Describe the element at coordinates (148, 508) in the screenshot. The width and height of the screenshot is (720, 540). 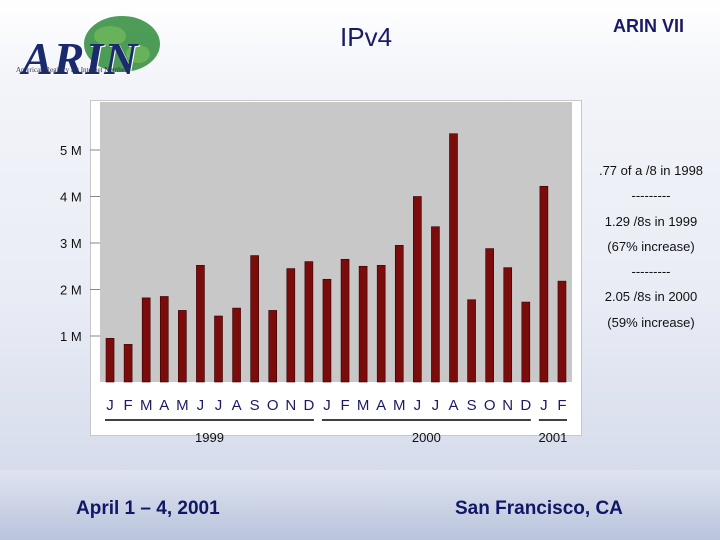
I see `meeting-dates: April 1 – 4, 2001` at that location.